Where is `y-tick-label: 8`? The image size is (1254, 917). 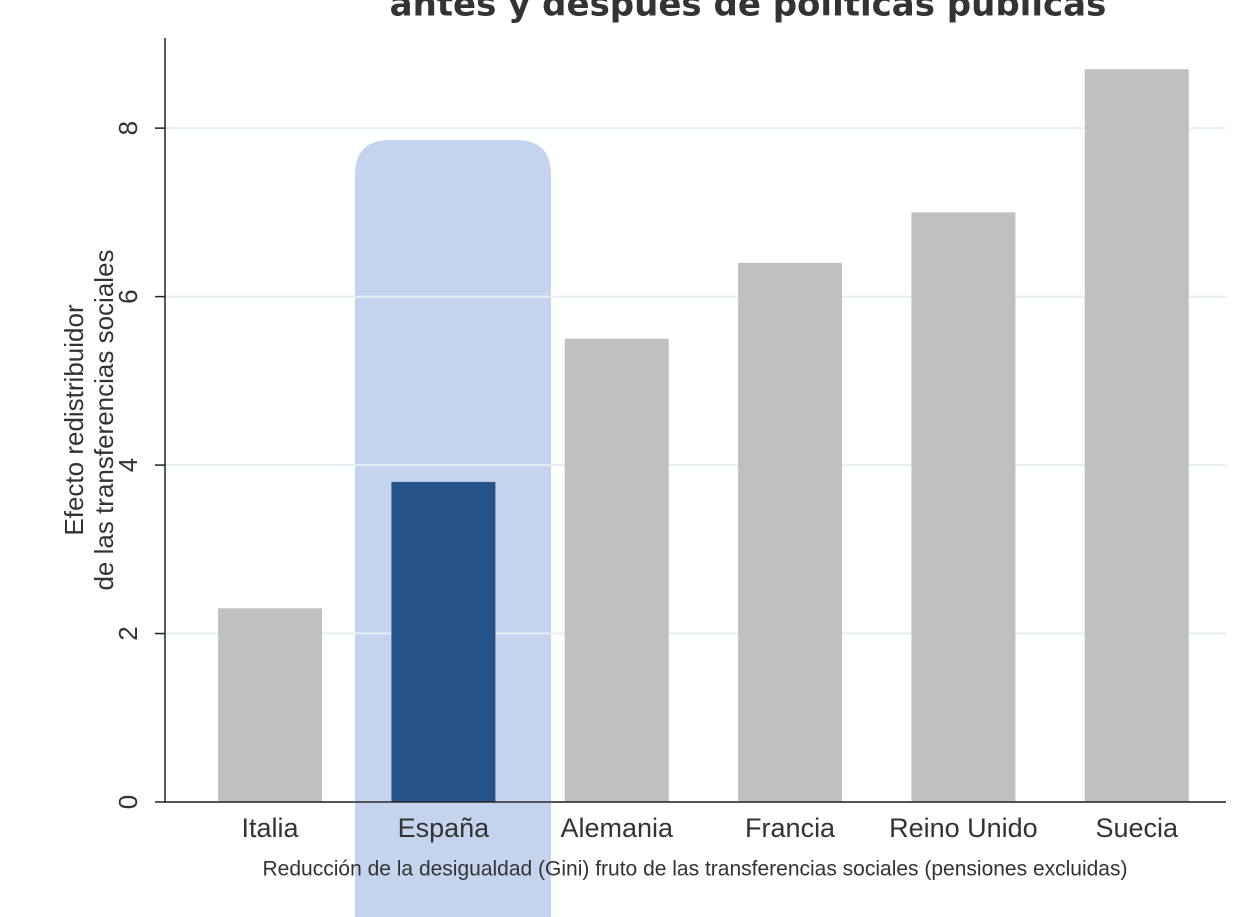 y-tick-label: 8 is located at coordinates (128, 128).